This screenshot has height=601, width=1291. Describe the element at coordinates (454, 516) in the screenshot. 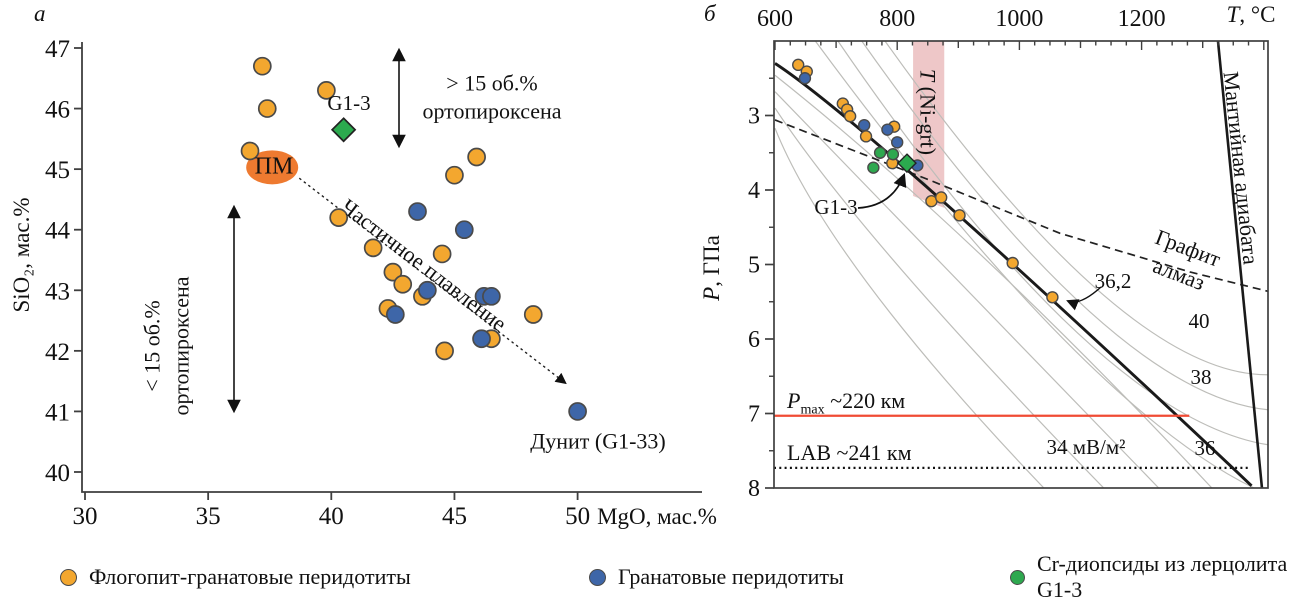

I see `x-tick-label: 45` at that location.